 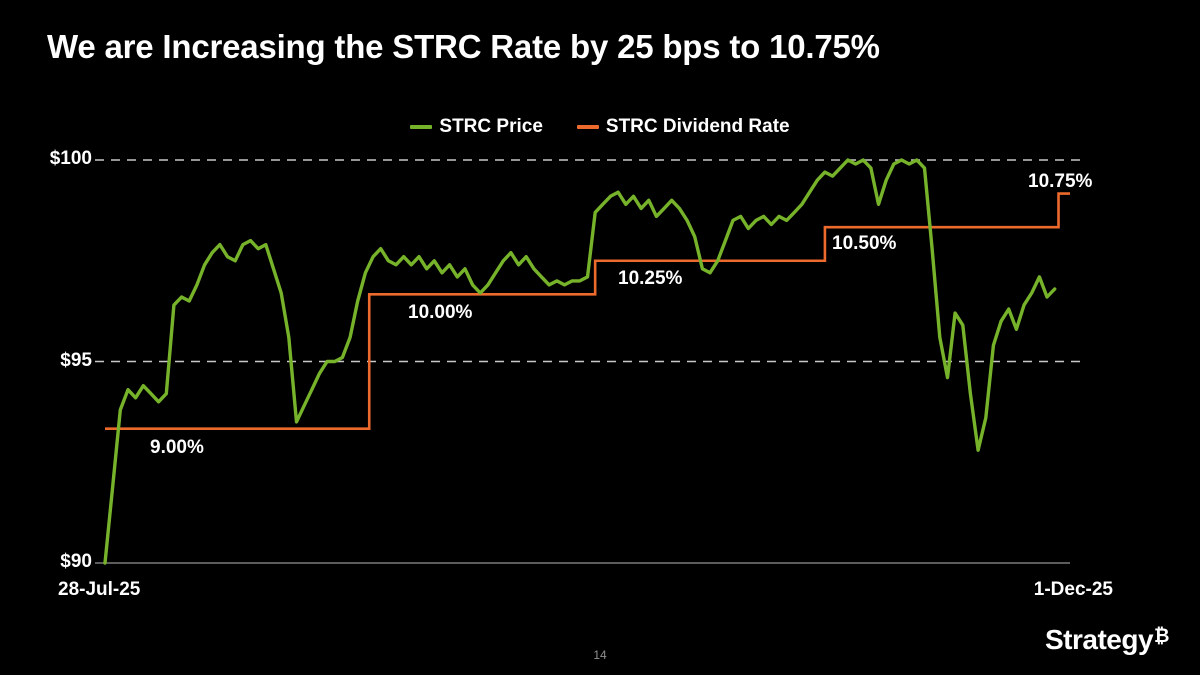 I want to click on y-axis-tick-100: $100, so click(x=70, y=158).